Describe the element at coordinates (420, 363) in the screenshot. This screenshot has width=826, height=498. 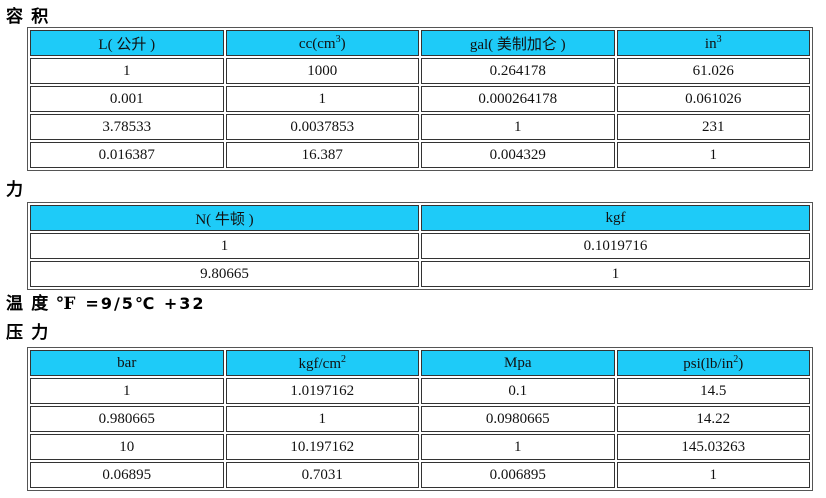
I see `header-row: bar kgf/cm2 Mpa psi(lb/in2)` at that location.